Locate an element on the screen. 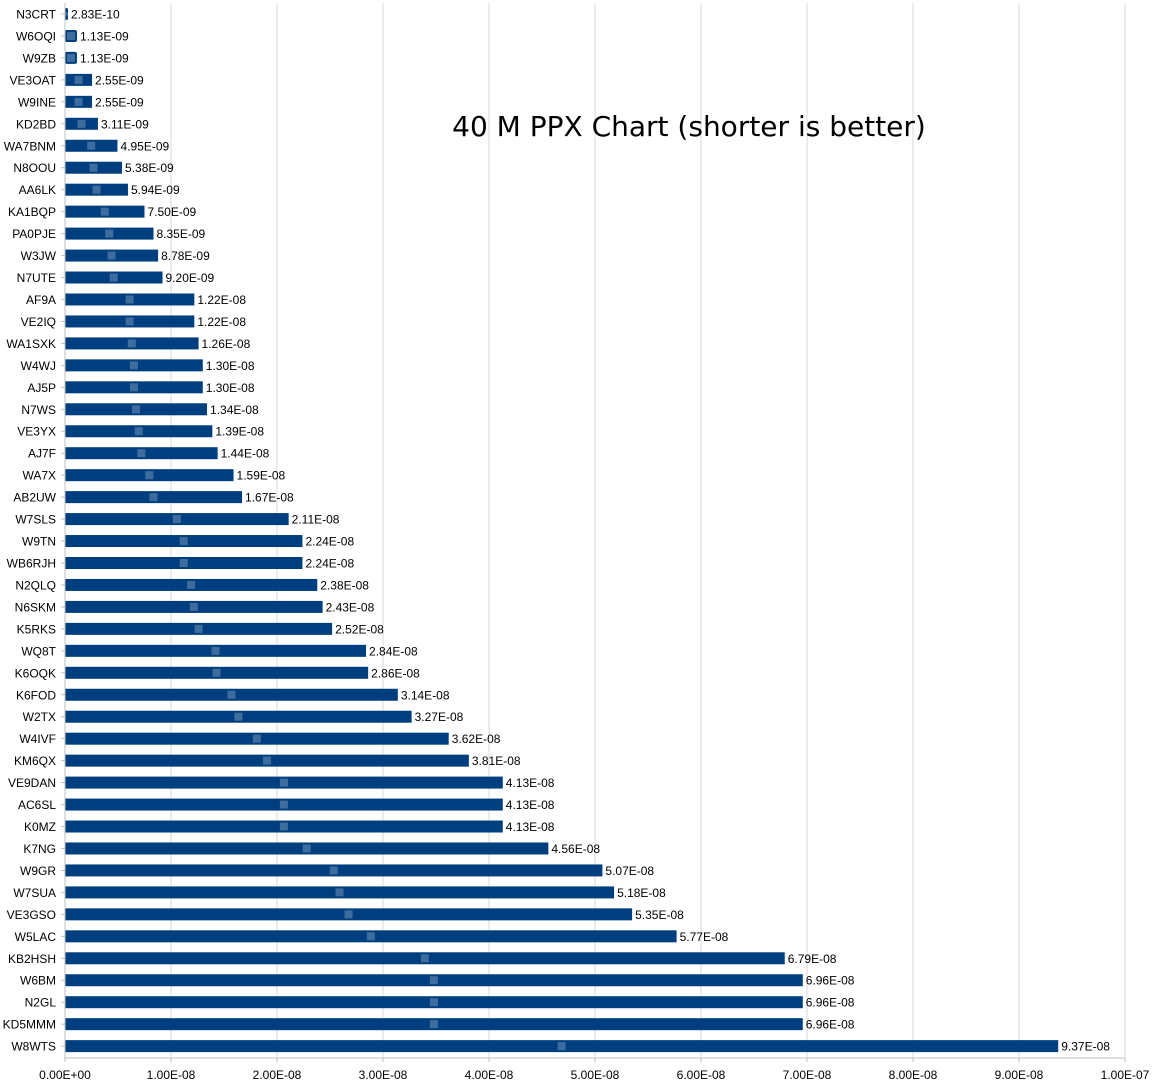 The image size is (1152, 1086). x-tick-label: 8.00E-08 is located at coordinates (913, 1075).